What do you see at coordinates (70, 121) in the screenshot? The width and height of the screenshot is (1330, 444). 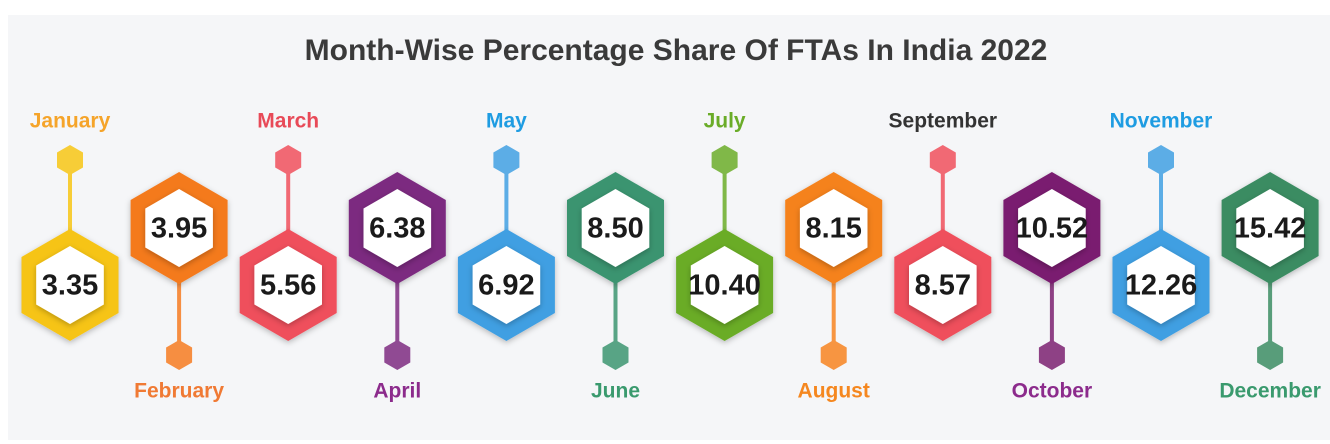 I see `month-label: January` at bounding box center [70, 121].